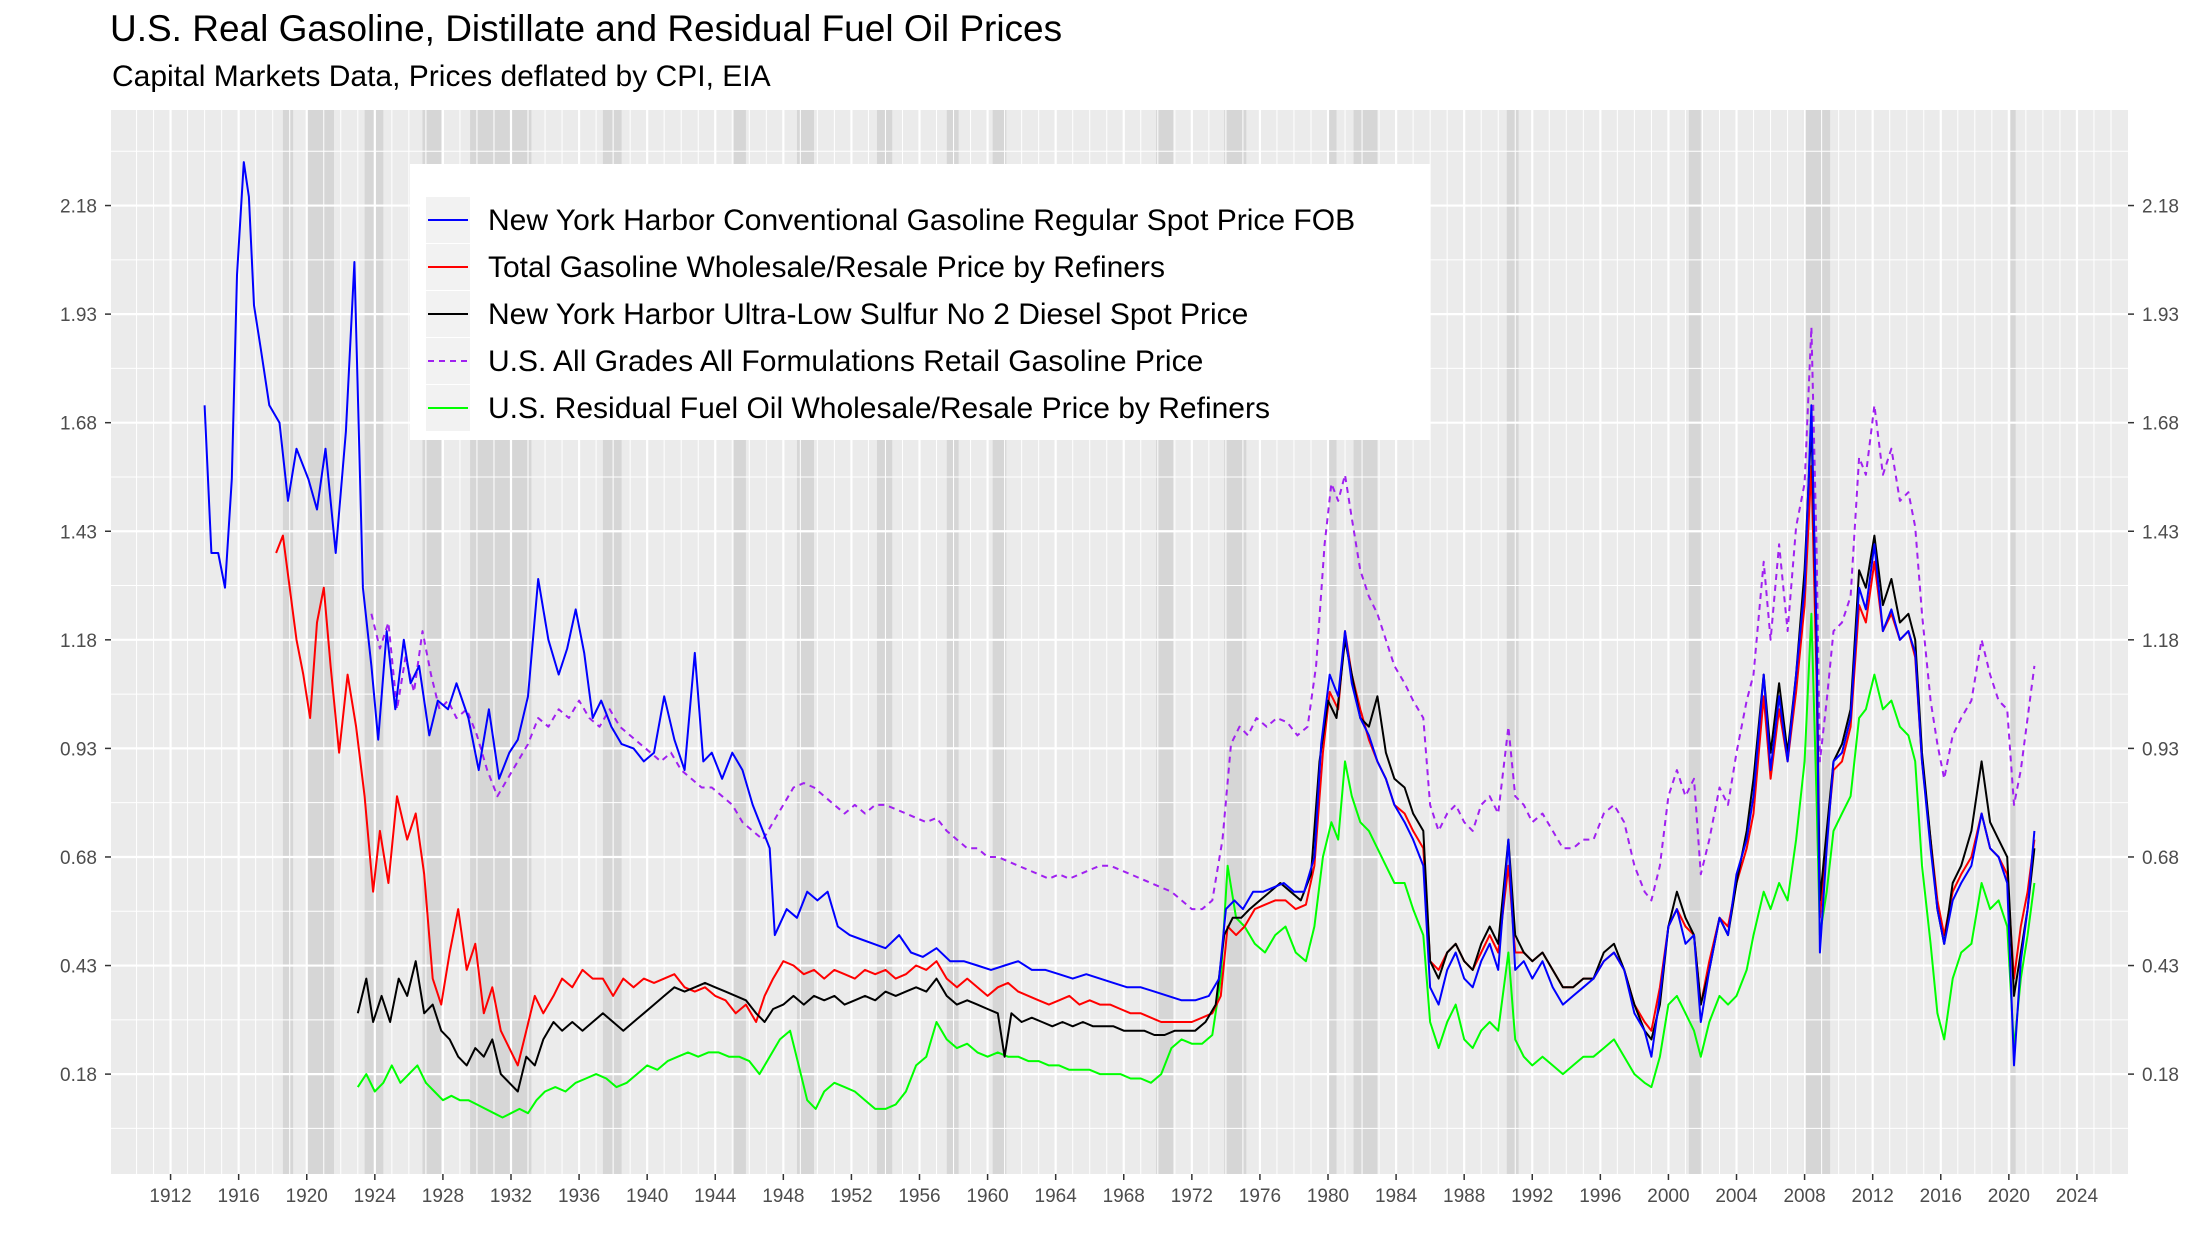  I want to click on x-tick-label: 1932, so click(511, 1196).